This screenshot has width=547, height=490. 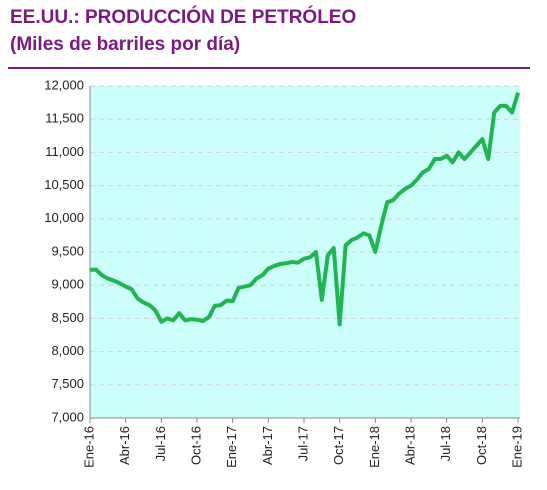 I want to click on x-tick-label: Jul-17, so click(x=302, y=443).